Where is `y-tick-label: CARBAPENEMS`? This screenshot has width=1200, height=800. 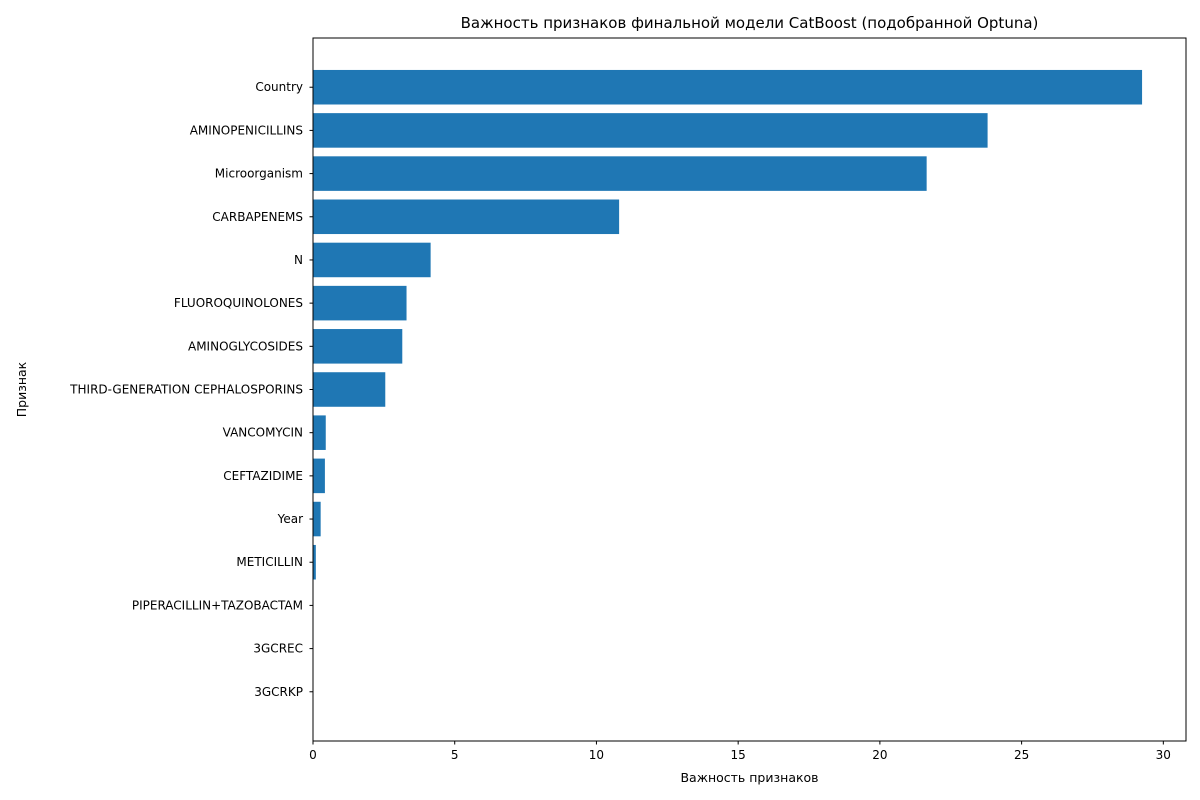
y-tick-label: CARBAPENEMS is located at coordinates (257, 217).